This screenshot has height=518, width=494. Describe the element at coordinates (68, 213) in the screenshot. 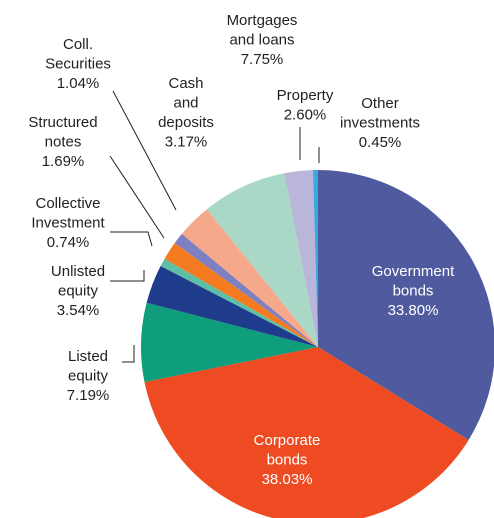

I see `slice-label: Collective Investment` at that location.